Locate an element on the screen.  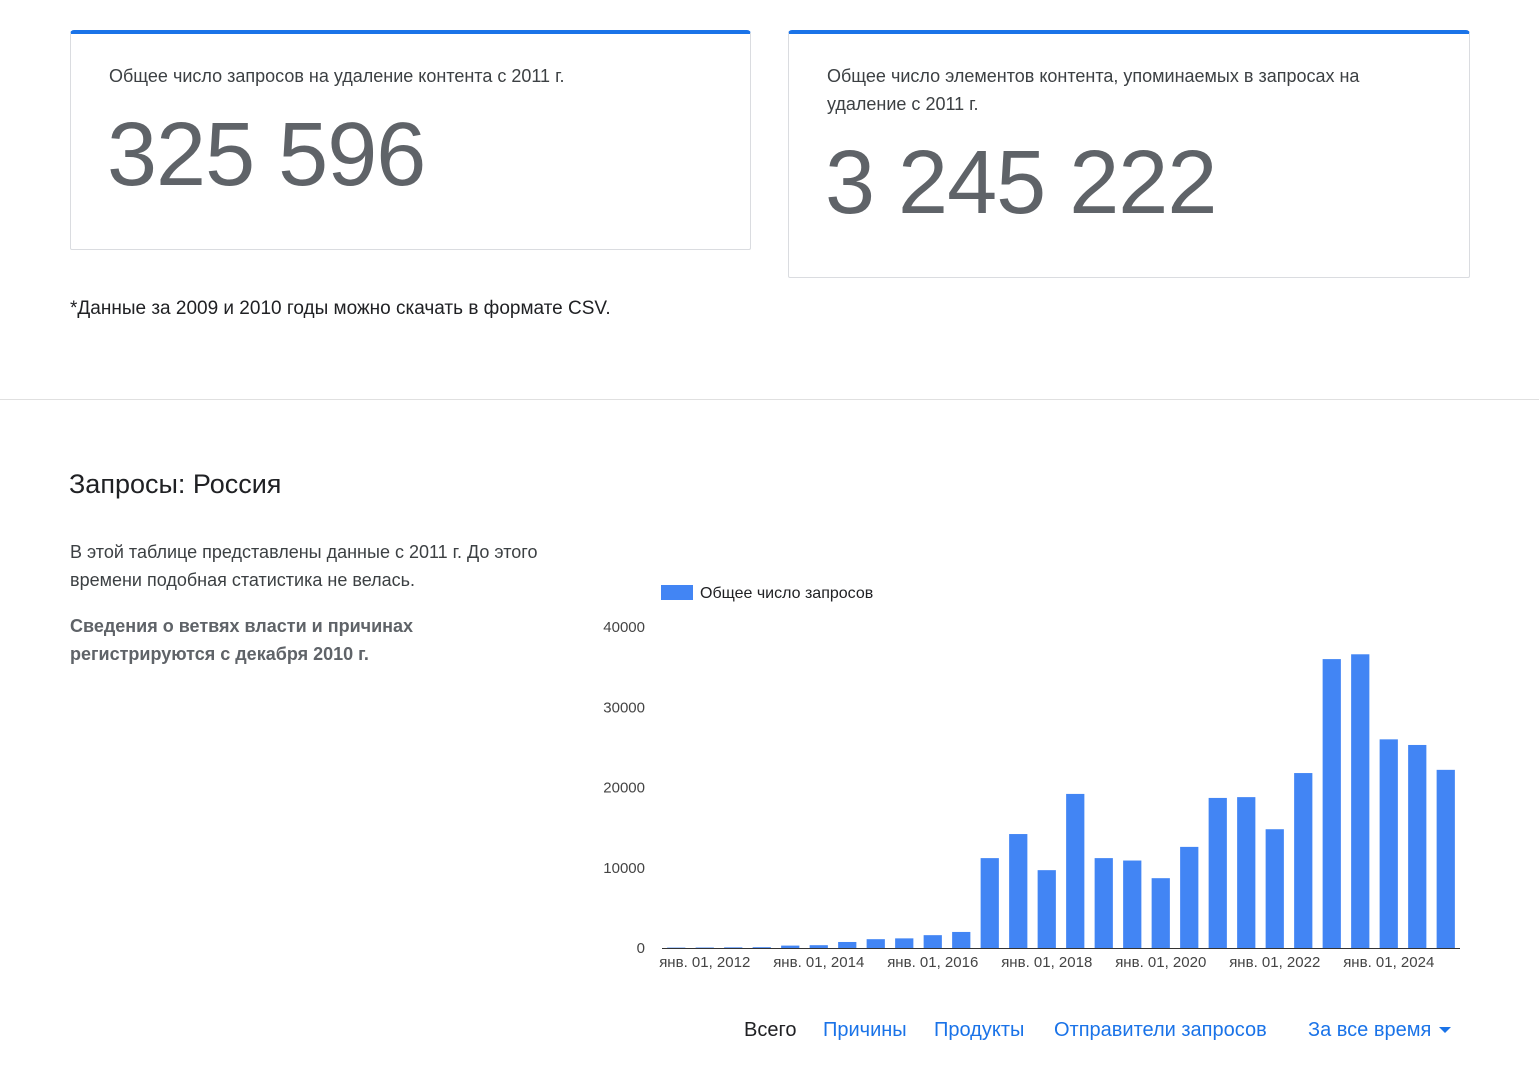
y-tick-label: 20000 is located at coordinates (624, 788).